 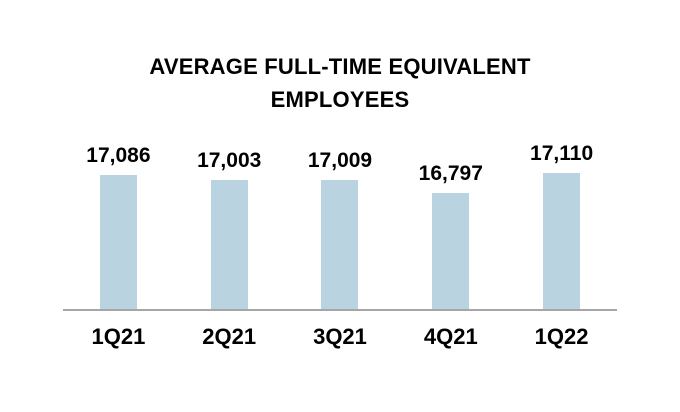 What do you see at coordinates (229, 160) in the screenshot?
I see `bar-value-label: 17,003` at bounding box center [229, 160].